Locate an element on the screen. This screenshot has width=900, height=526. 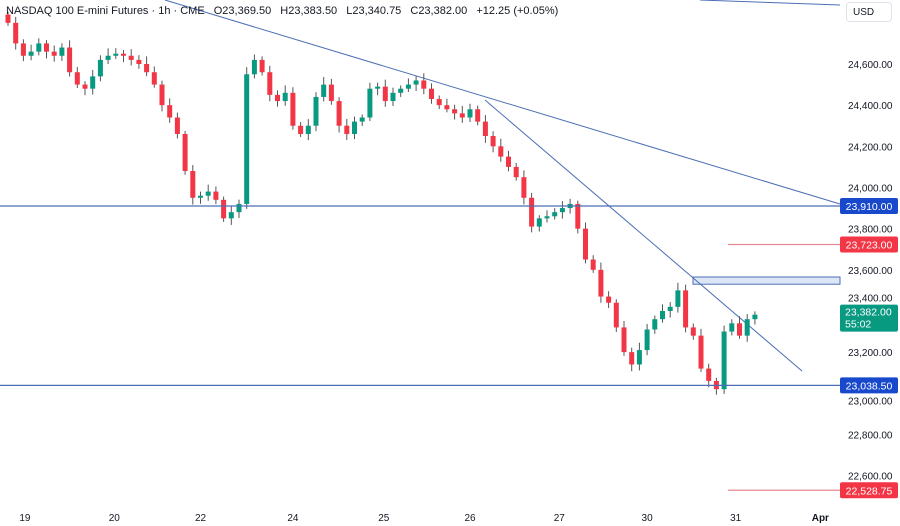
price-tick-label: 24,400.00 is located at coordinates (870, 106).